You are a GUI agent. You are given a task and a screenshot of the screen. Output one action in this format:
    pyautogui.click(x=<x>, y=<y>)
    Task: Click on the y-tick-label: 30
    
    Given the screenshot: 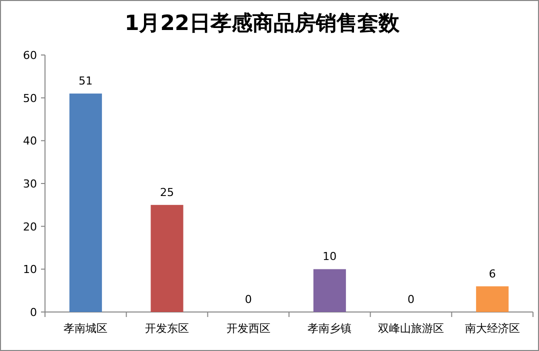 What is the action you would take?
    pyautogui.click(x=30, y=184)
    